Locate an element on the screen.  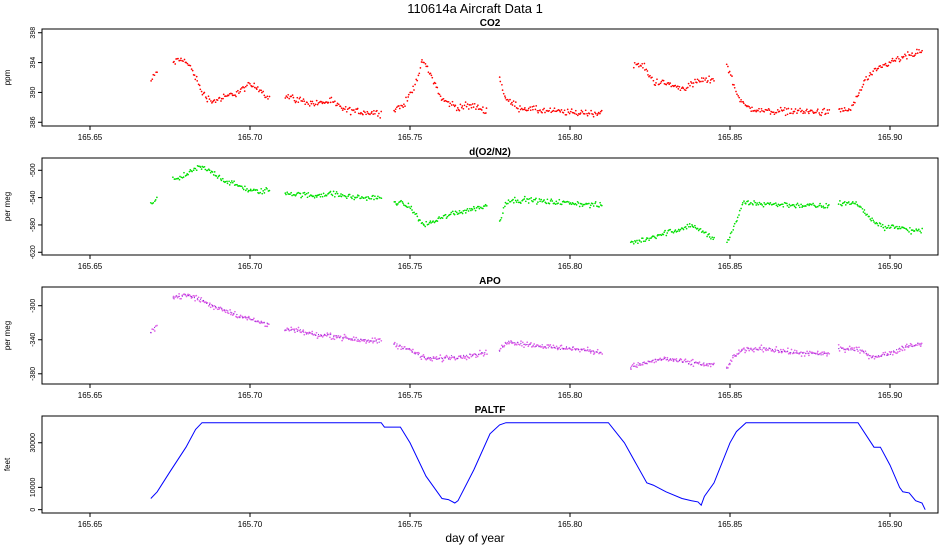
co2-data-segment is located at coordinates (154, 76).